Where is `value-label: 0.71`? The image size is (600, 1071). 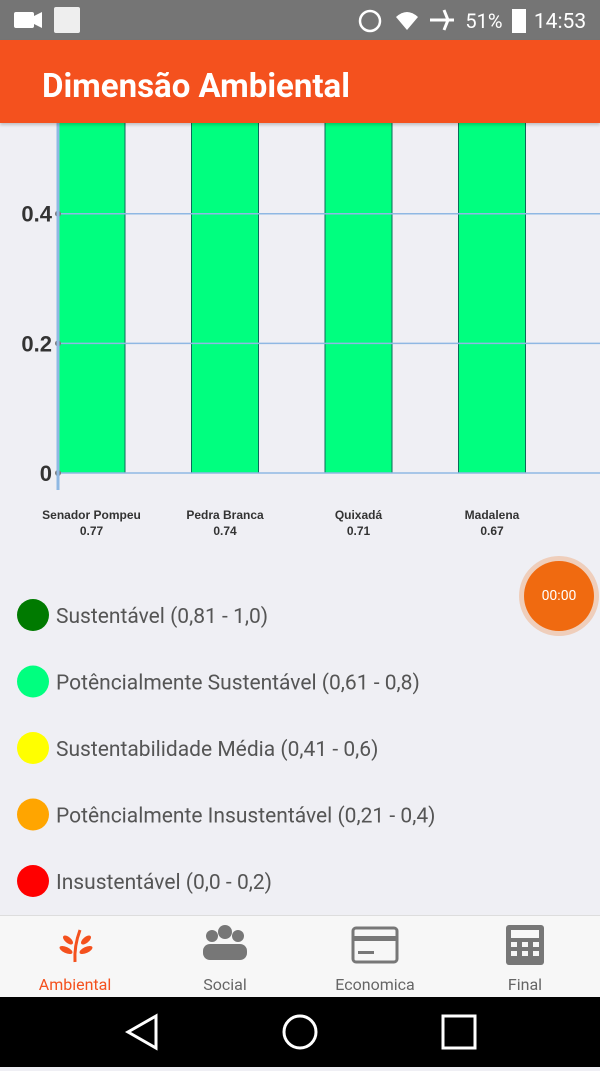
value-label: 0.71 is located at coordinates (359, 531).